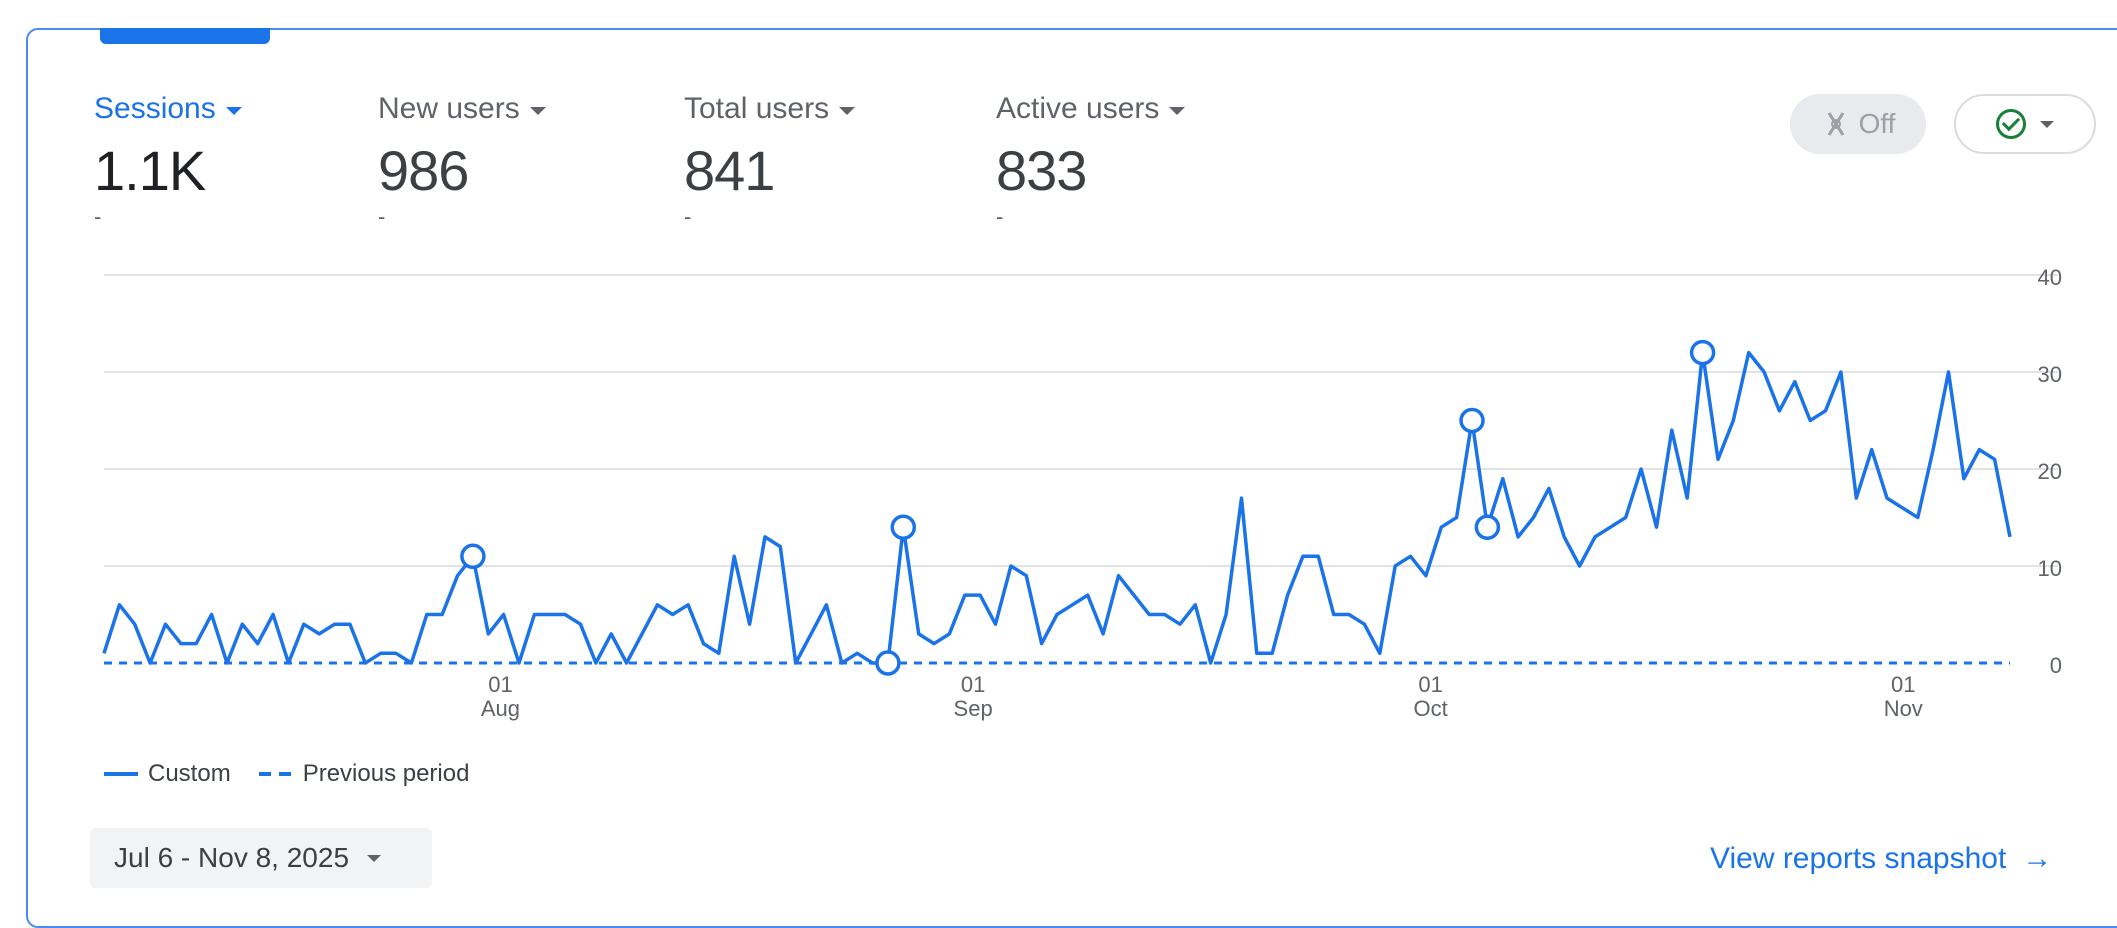  I want to click on metric-value: 1.1K, so click(150, 170).